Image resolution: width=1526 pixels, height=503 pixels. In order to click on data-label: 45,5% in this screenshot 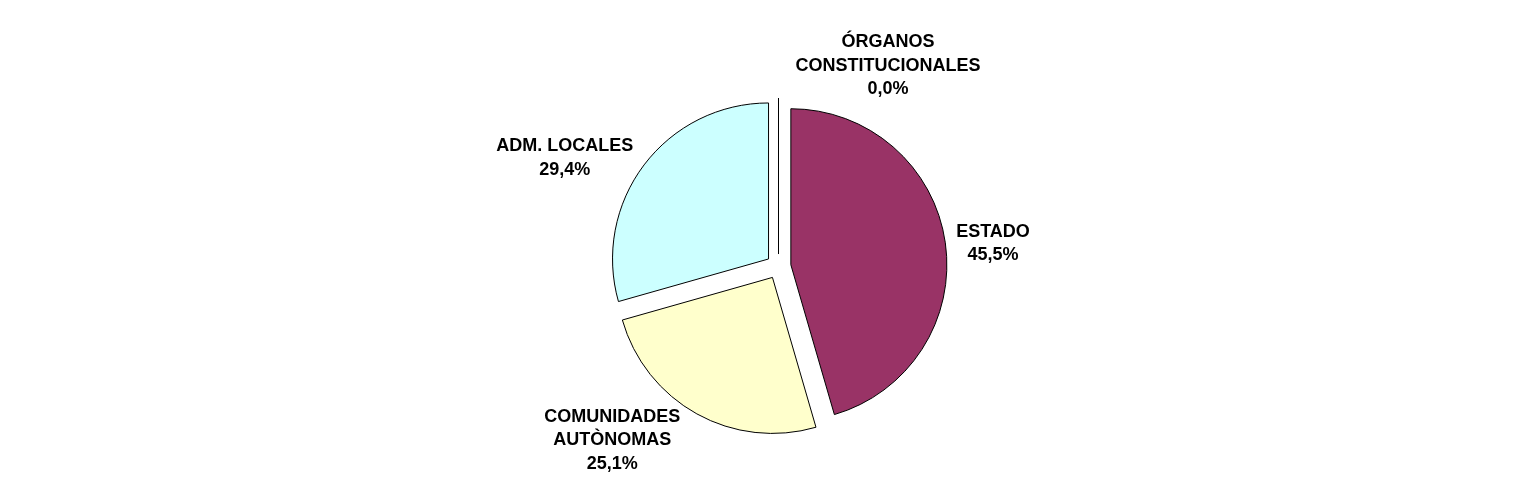, I will do `click(993, 254)`.